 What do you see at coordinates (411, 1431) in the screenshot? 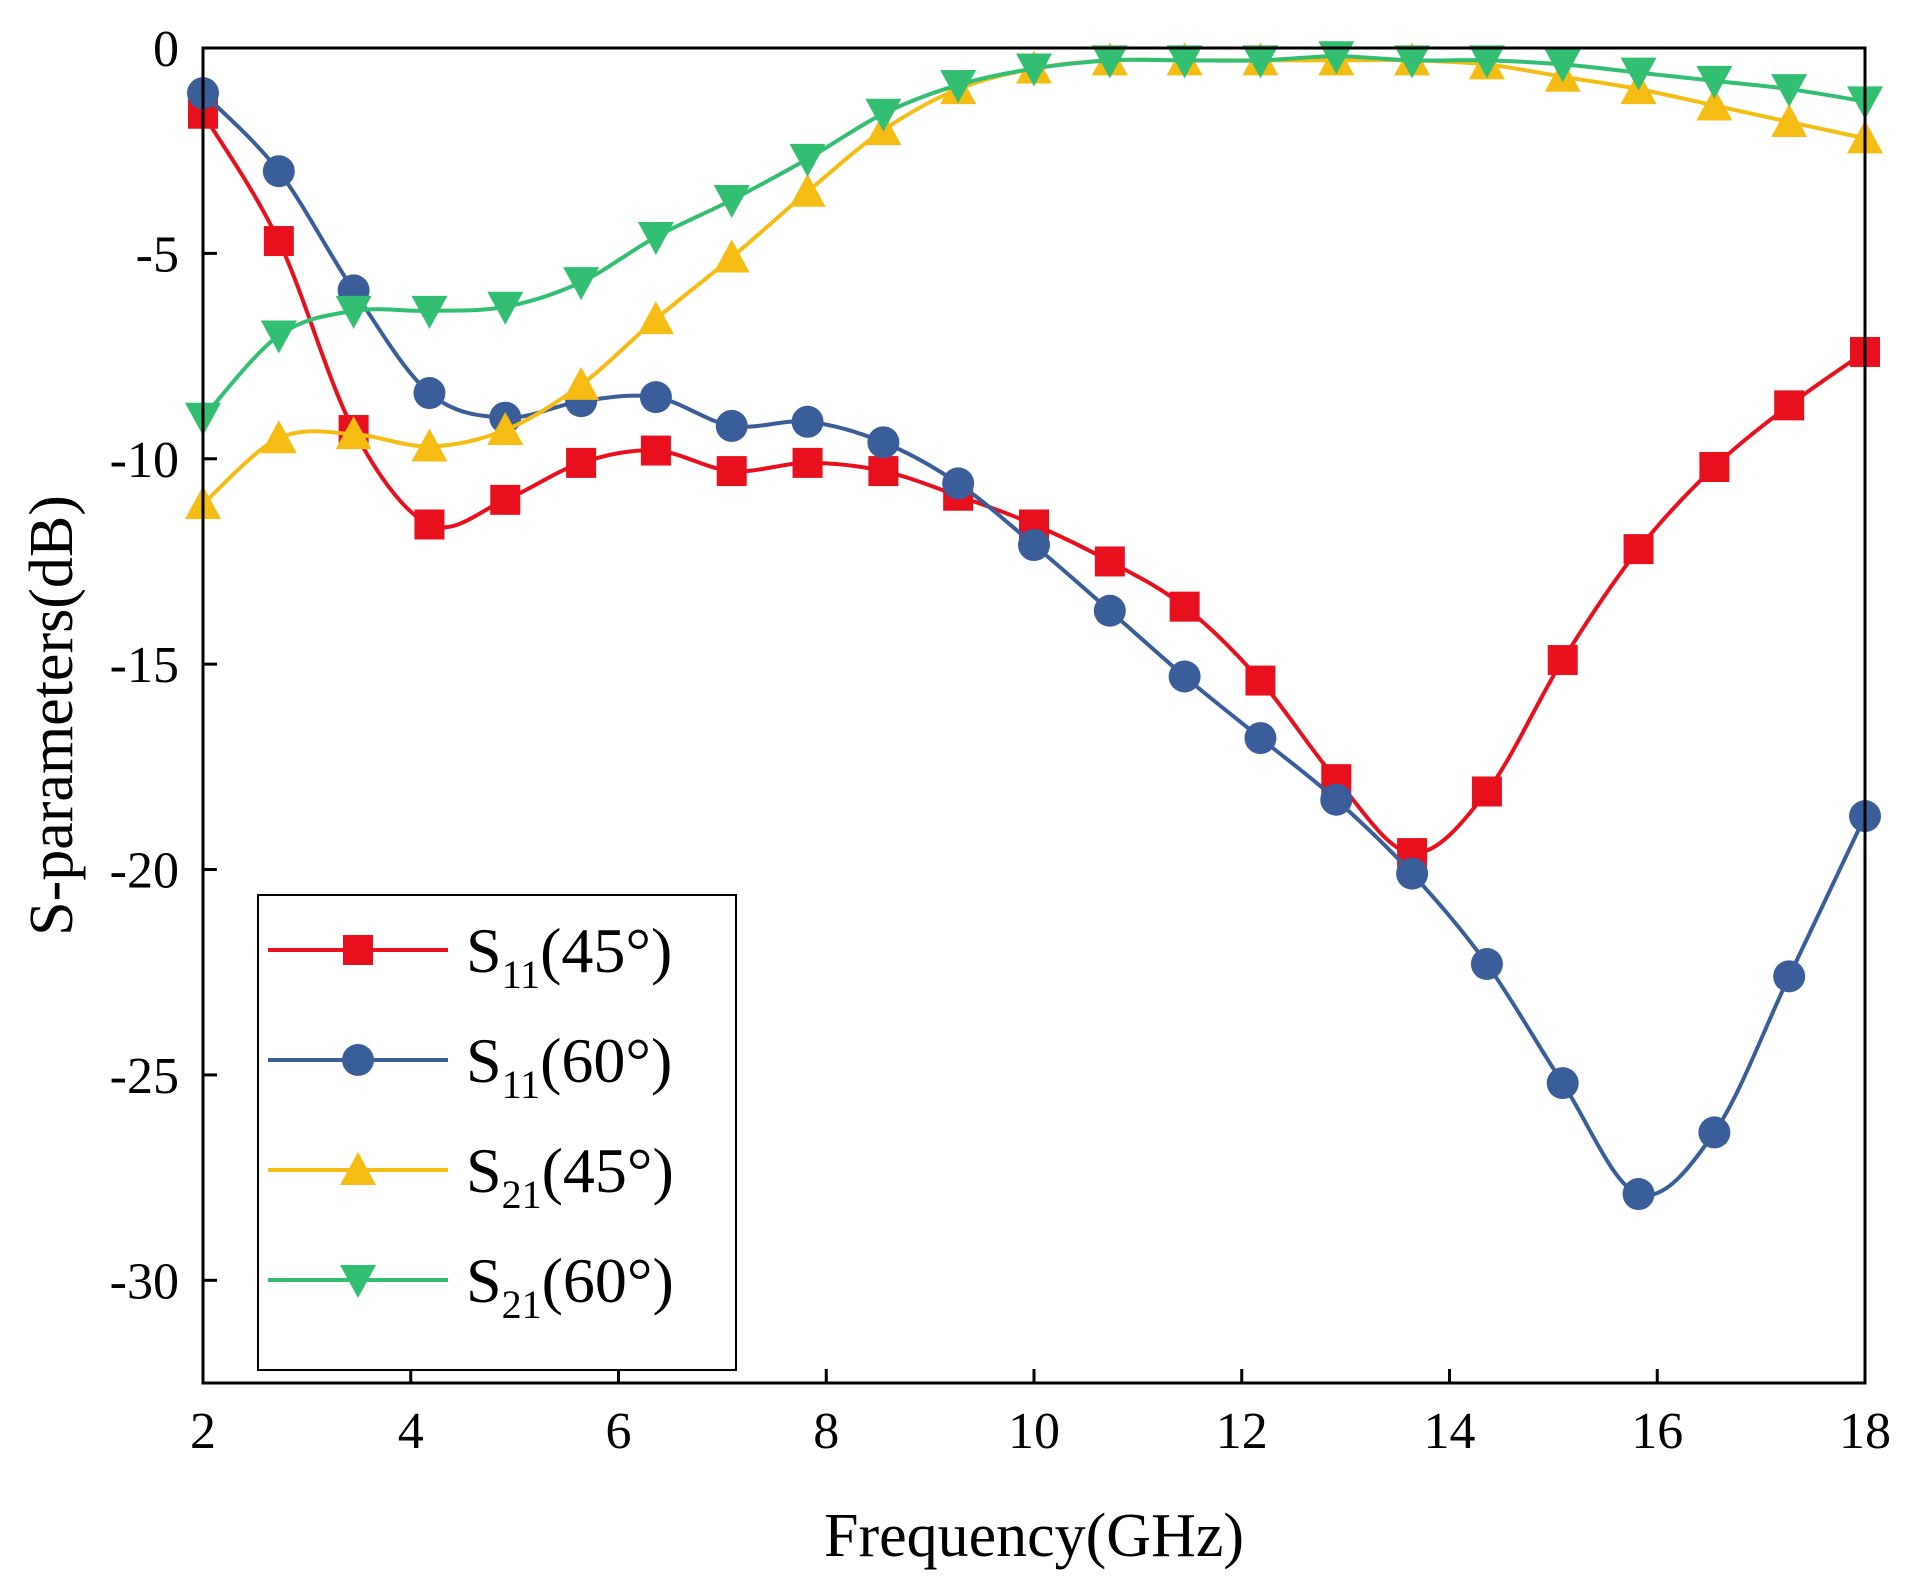
I see `x-tick-label: 4` at bounding box center [411, 1431].